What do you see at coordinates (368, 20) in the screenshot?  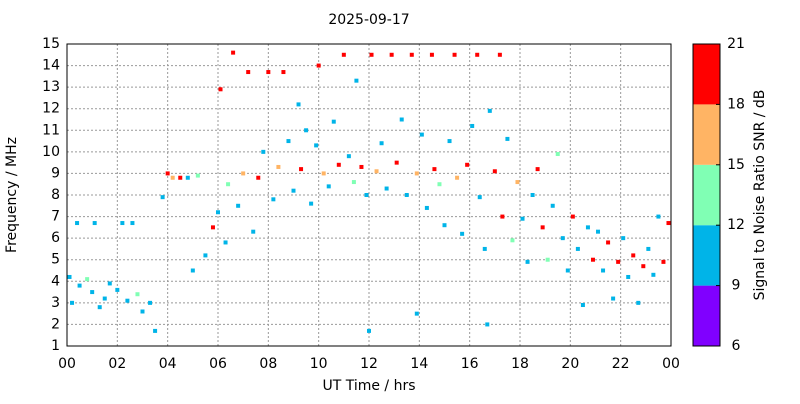 I see `chart-title: 2025-09-17` at bounding box center [368, 20].